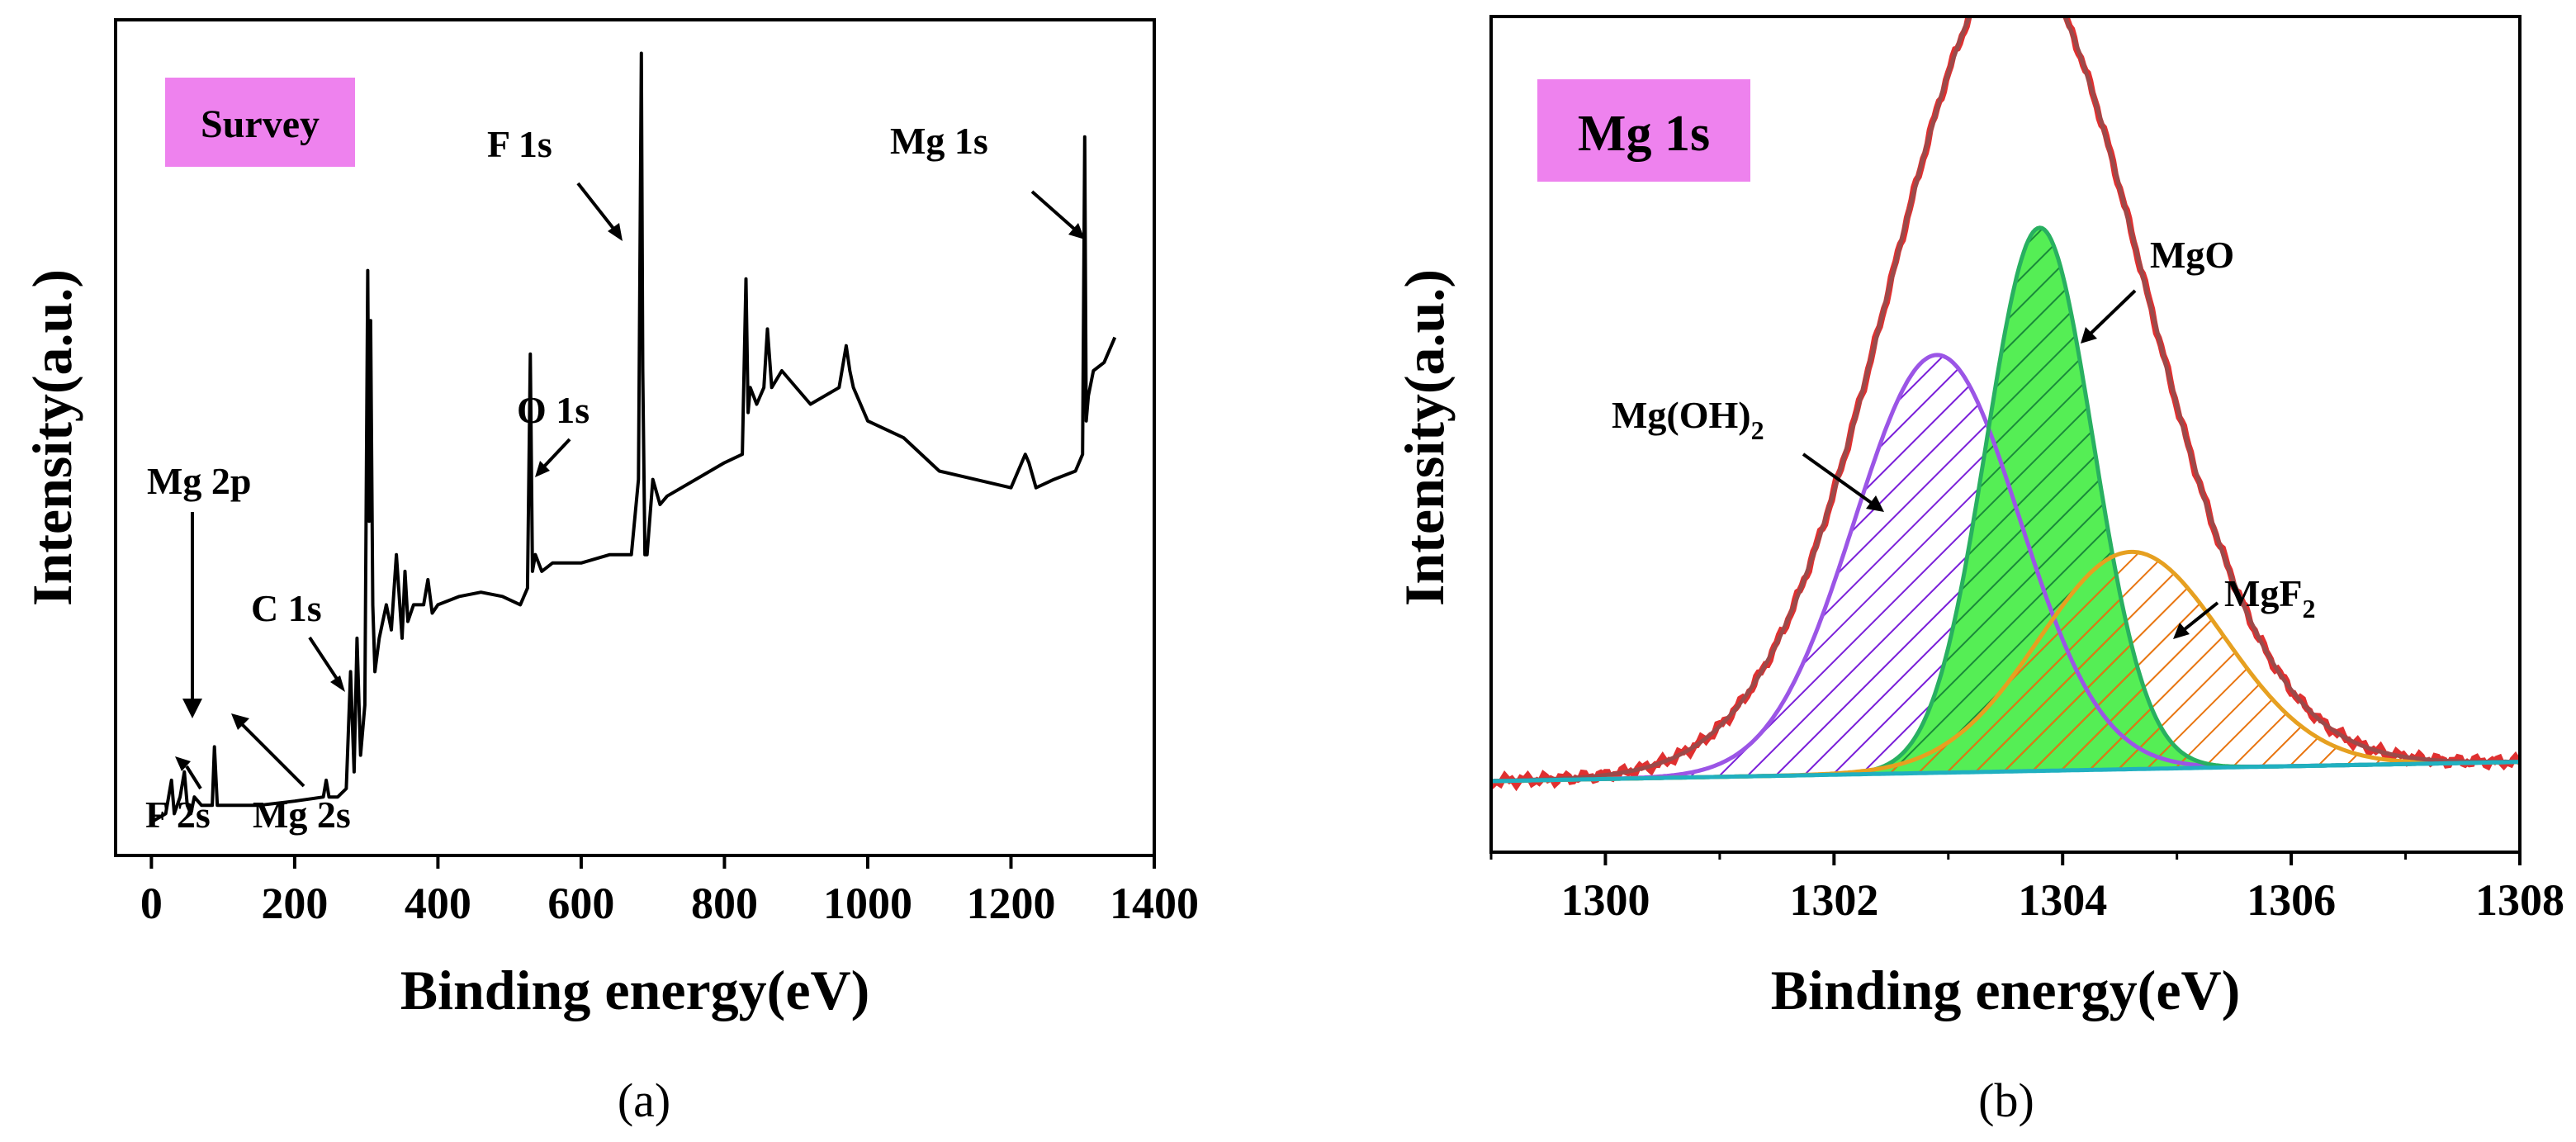 The height and width of the screenshot is (1142, 2576). I want to click on label-mg2p: Mg 2p, so click(199, 481).